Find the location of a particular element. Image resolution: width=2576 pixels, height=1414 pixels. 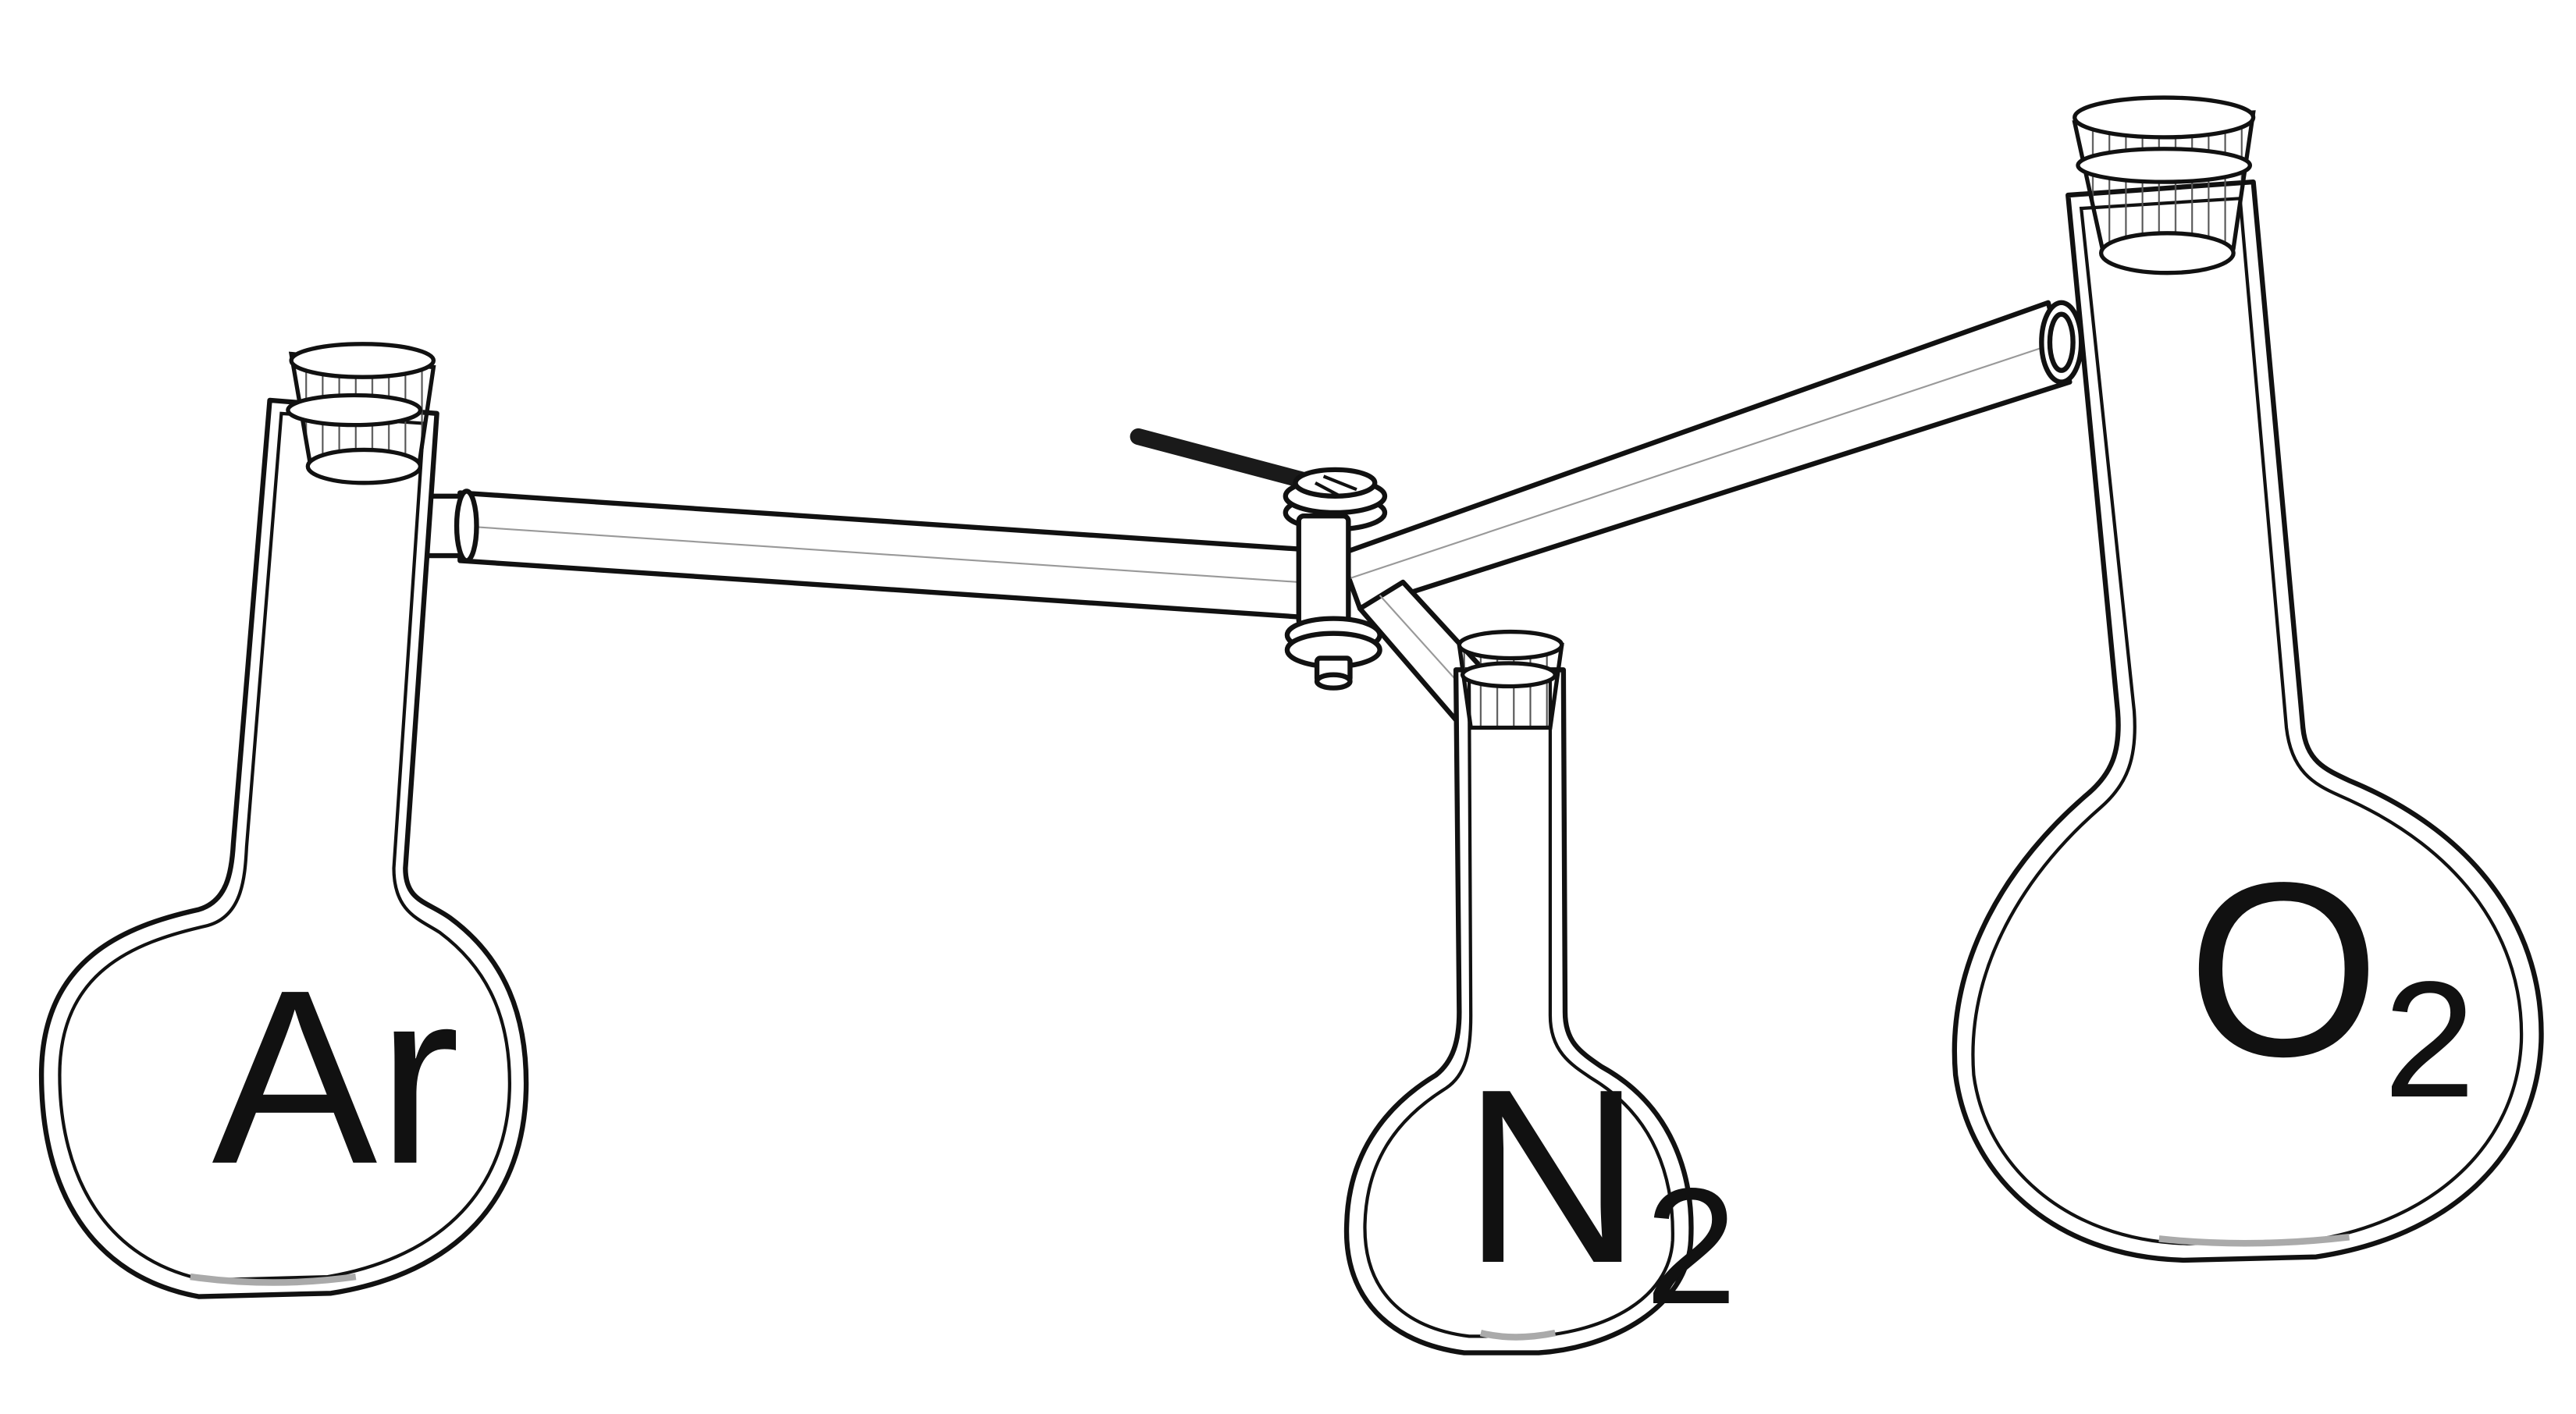

stopcock-handle is located at coordinates (1222, 459).